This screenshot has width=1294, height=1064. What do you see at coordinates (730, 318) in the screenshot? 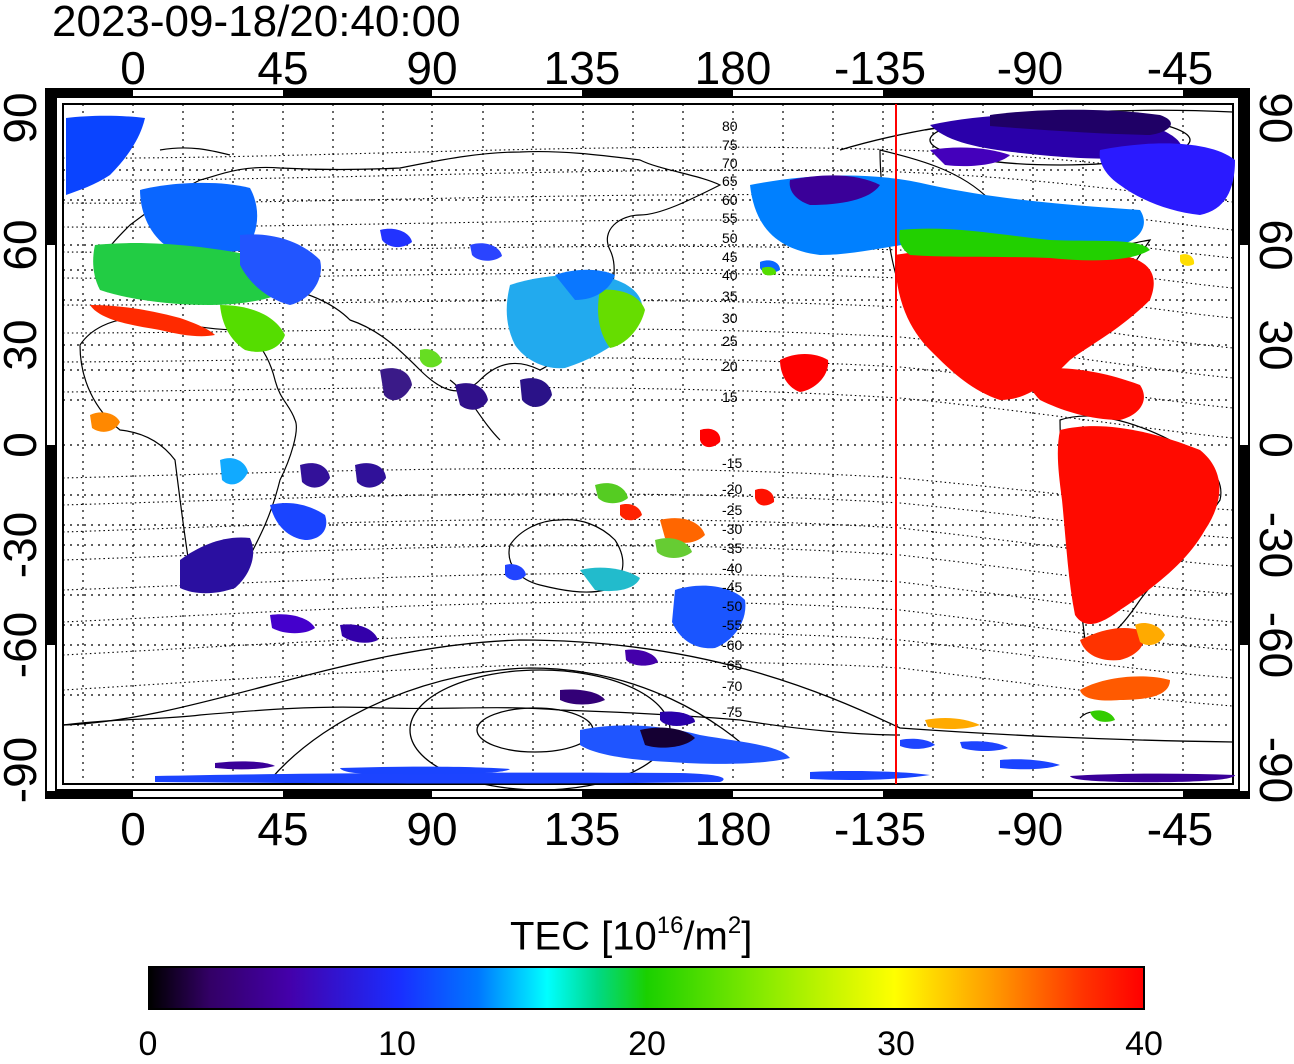
I see `contour-label: 30` at bounding box center [730, 318].